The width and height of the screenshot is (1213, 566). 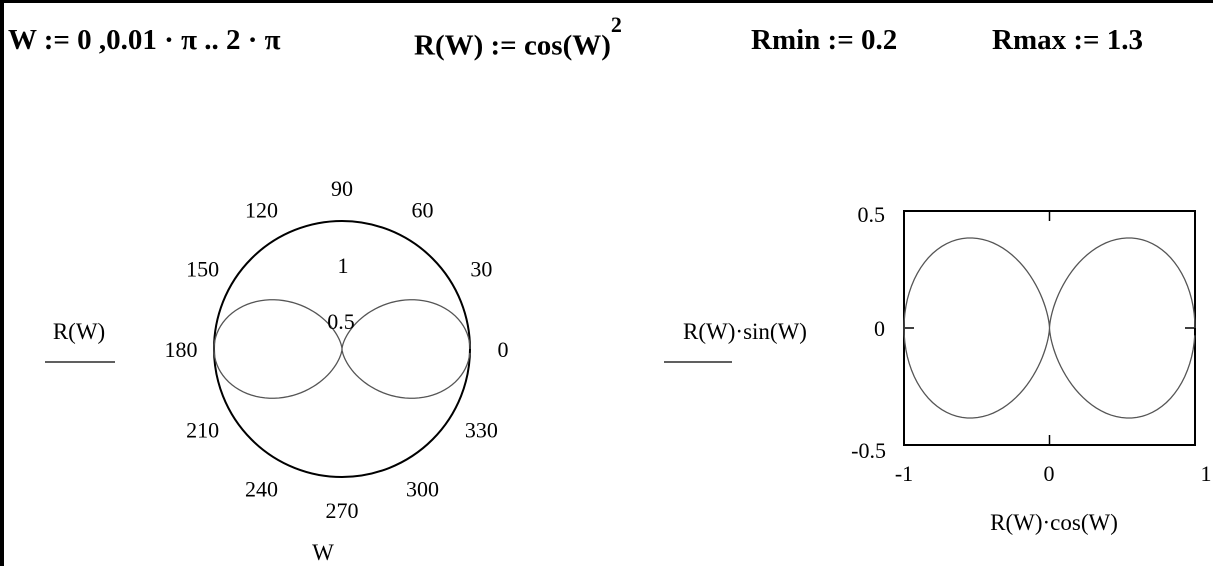 What do you see at coordinates (745, 331) in the screenshot?
I see `cartesian-y-axis-label: R(W)·sin(W)` at bounding box center [745, 331].